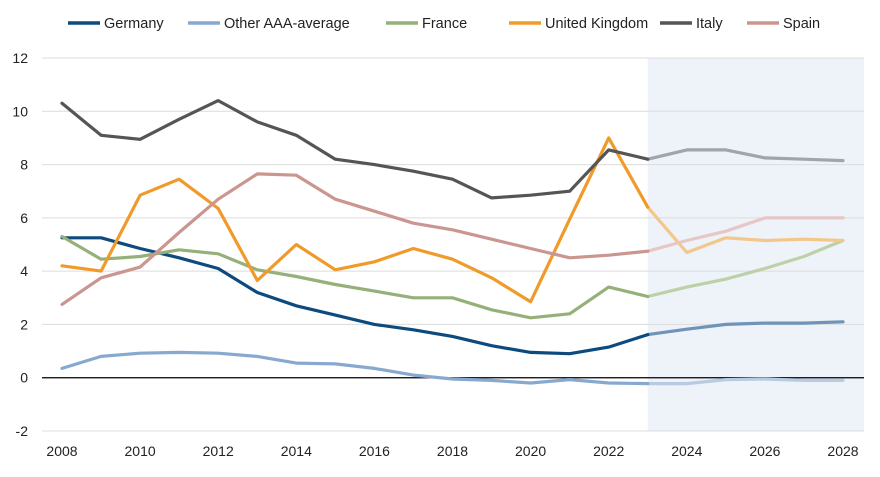  I want to click on legend-item-other-aaa-average: Other AAA-average, so click(269, 24).